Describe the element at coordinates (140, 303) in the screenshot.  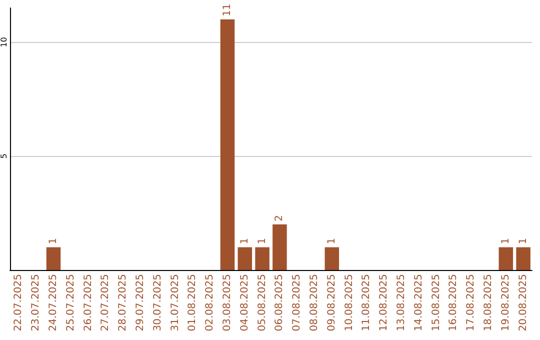
I see `x-tick-label: 29.07.2025` at that location.